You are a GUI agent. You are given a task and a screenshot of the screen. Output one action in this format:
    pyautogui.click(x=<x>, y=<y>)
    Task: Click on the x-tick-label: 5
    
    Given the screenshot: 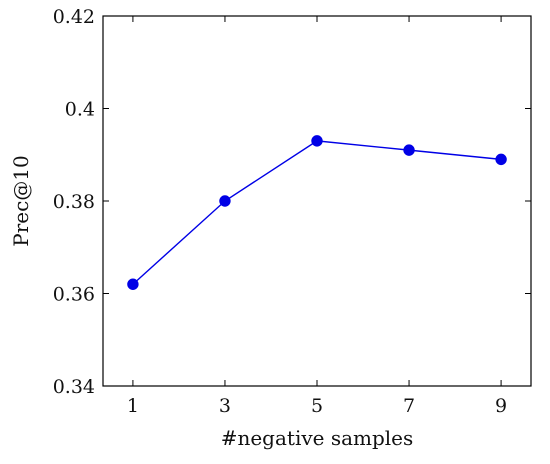 What is the action you would take?
    pyautogui.click(x=317, y=406)
    